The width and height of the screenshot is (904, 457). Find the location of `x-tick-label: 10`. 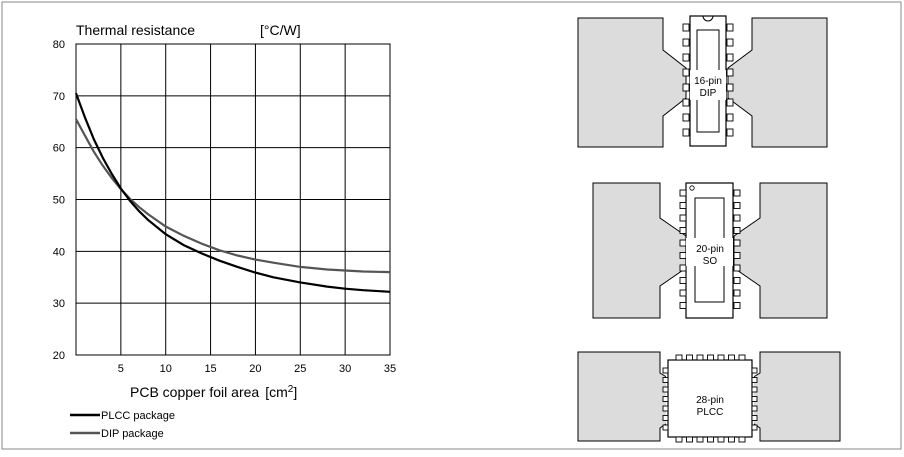

x-tick-label: 10 is located at coordinates (166, 369).